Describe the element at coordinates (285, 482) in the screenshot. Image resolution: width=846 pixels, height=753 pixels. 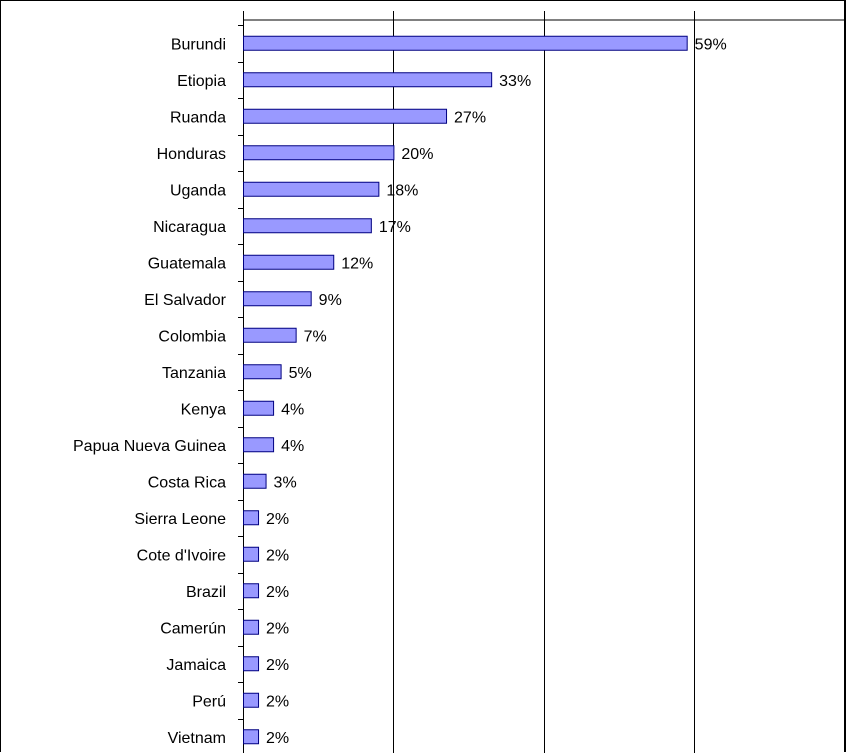
I see `value-label: 3%` at that location.